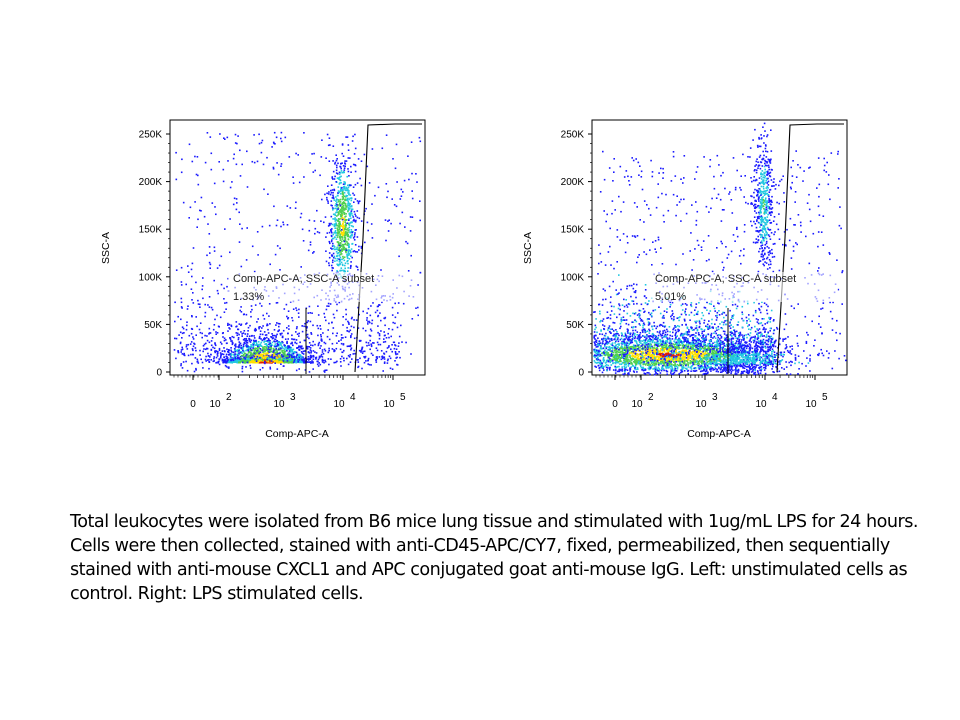  I want to click on plot-frame, so click(719, 247).